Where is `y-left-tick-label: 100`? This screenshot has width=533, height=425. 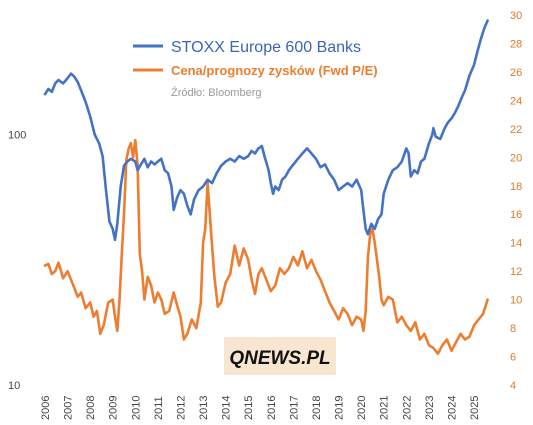 y-left-tick-label: 100 is located at coordinates (17, 136).